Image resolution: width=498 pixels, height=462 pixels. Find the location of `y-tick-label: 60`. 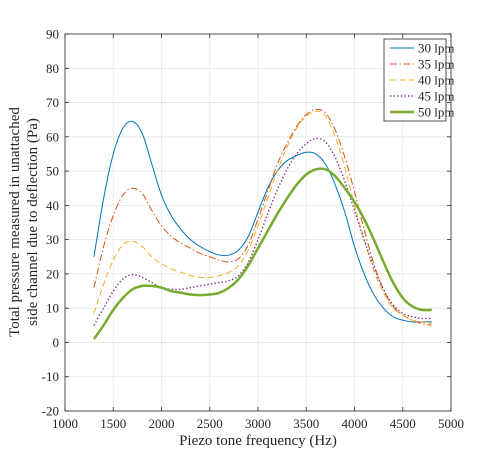

y-tick-label: 60 is located at coordinates (52, 136).